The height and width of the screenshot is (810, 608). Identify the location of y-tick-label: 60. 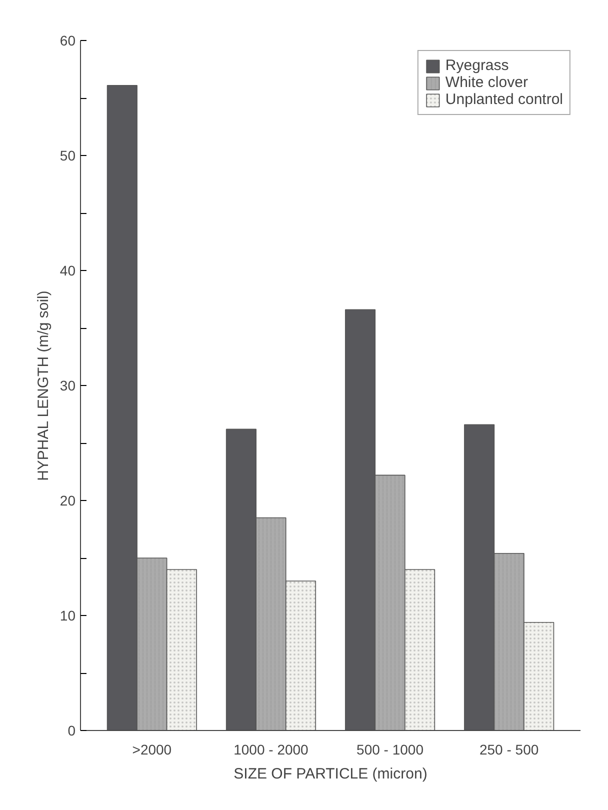
(68, 40).